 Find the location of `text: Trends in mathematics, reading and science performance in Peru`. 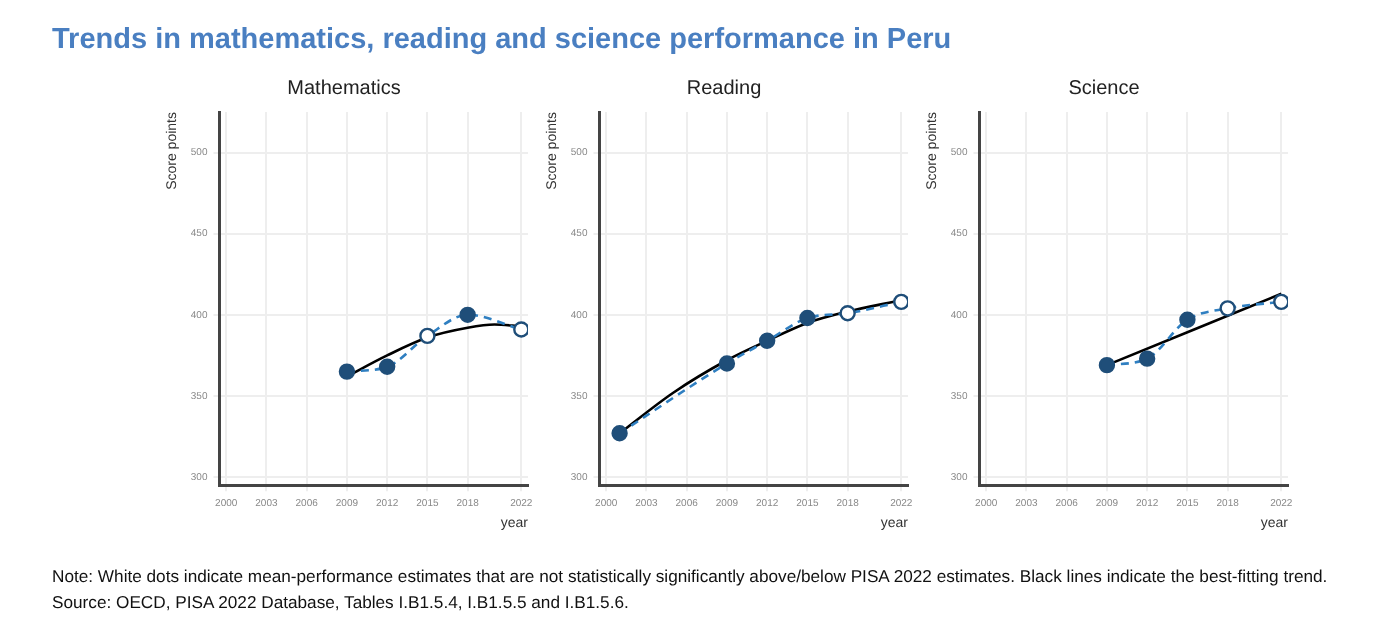

text: Trends in mathematics, reading and science performance in Peru is located at coordinates (502, 39).